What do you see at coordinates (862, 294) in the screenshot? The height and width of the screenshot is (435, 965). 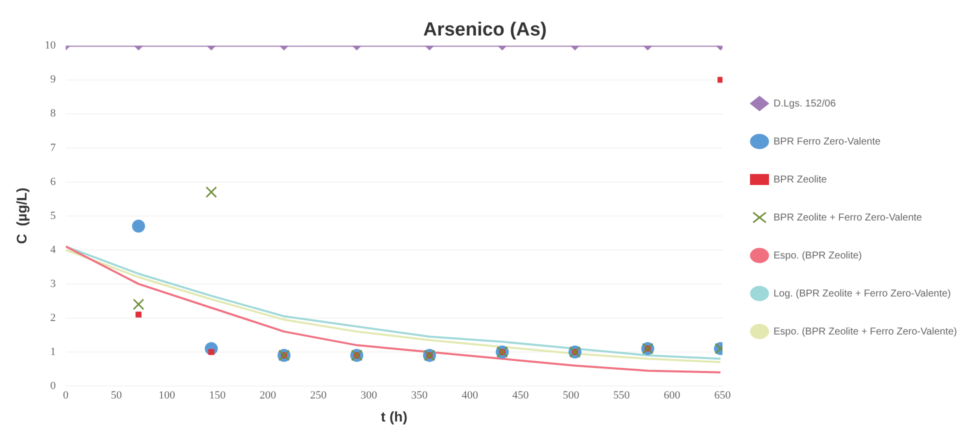 I see `legend-label: Log. (BPR Zeolite + Ferro Zero-Valente)` at bounding box center [862, 294].